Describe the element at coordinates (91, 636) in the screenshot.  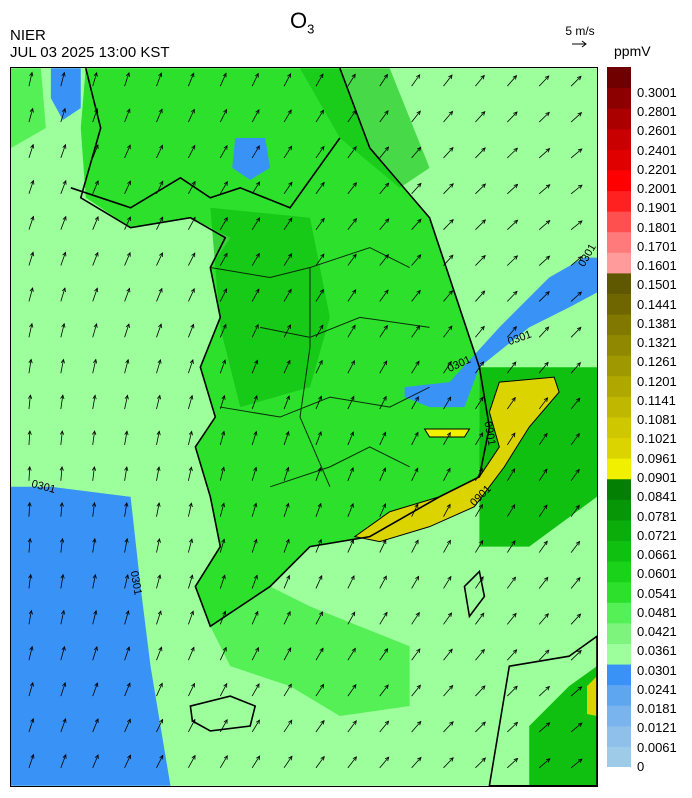
I see `low-zone-west` at that location.